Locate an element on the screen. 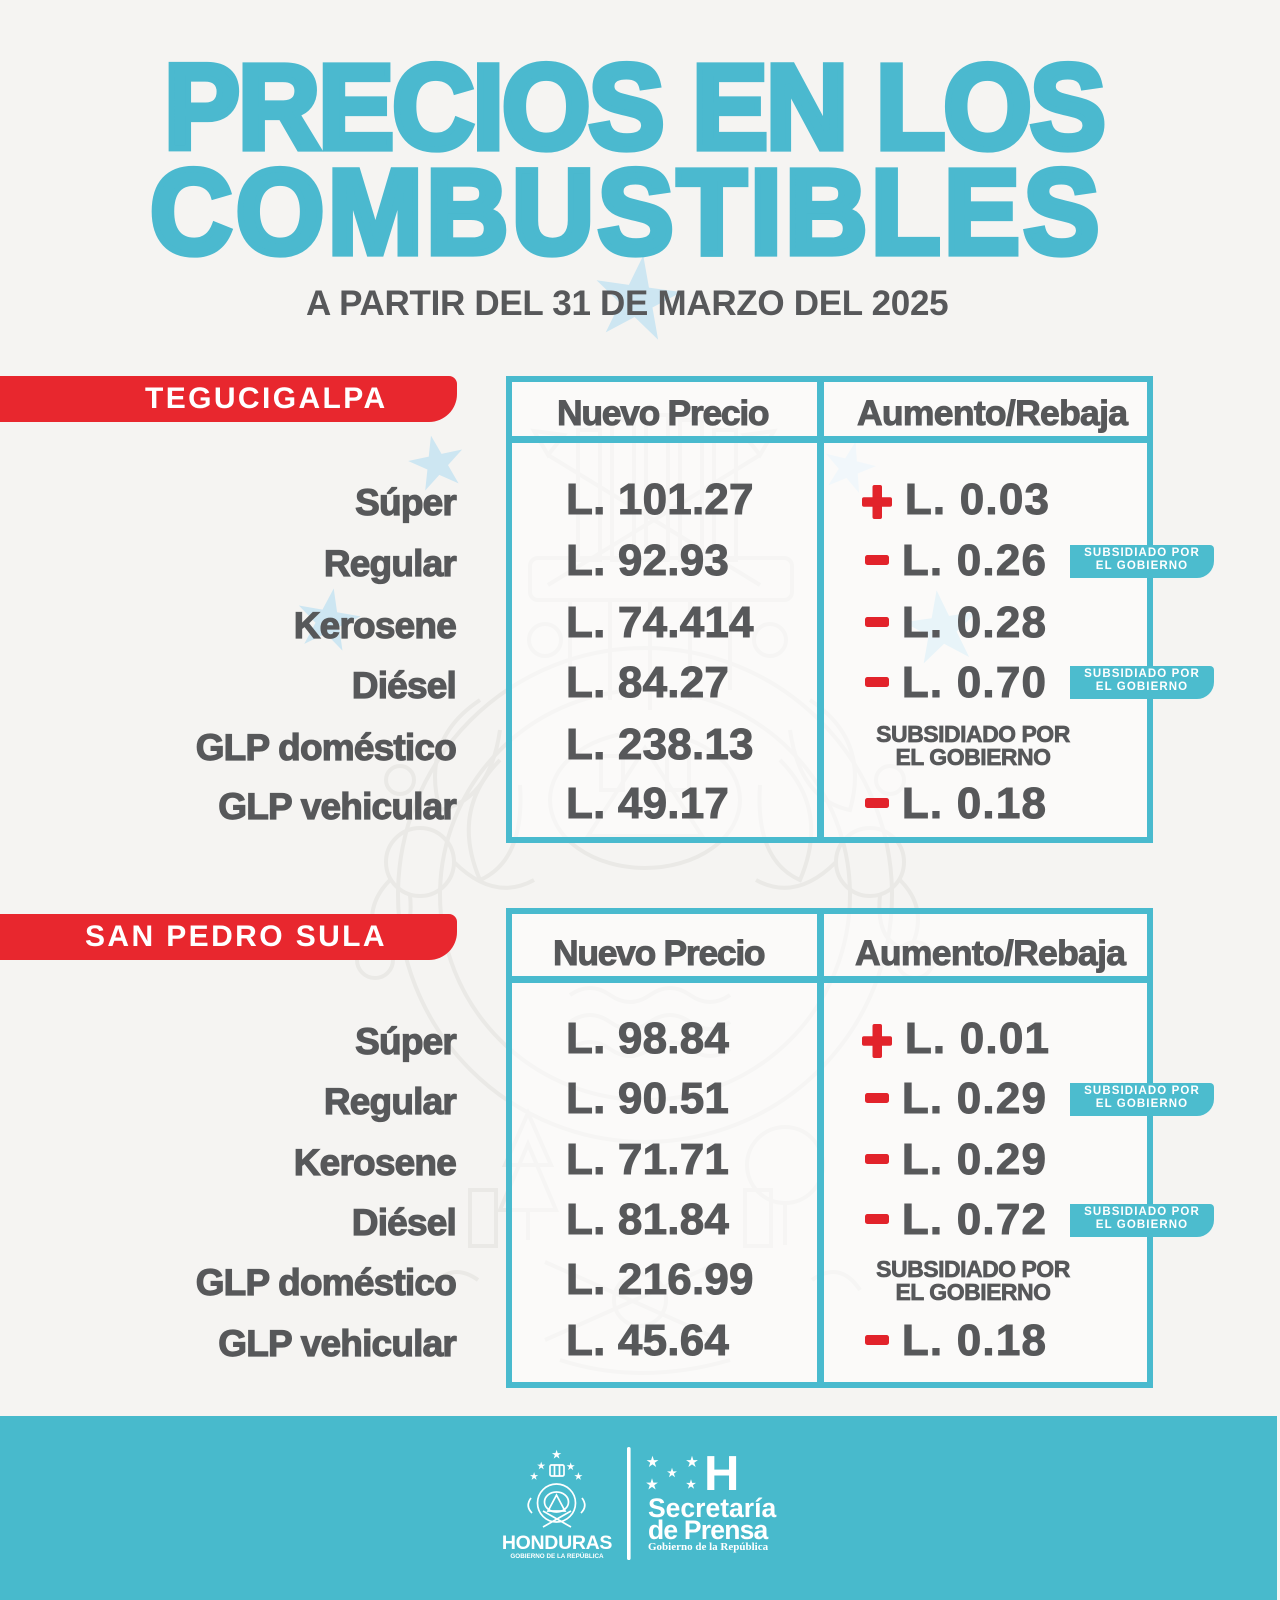 Image resolution: width=1280 pixels, height=1600 pixels. svg-text: Secretaría is located at coordinates (712, 1508).